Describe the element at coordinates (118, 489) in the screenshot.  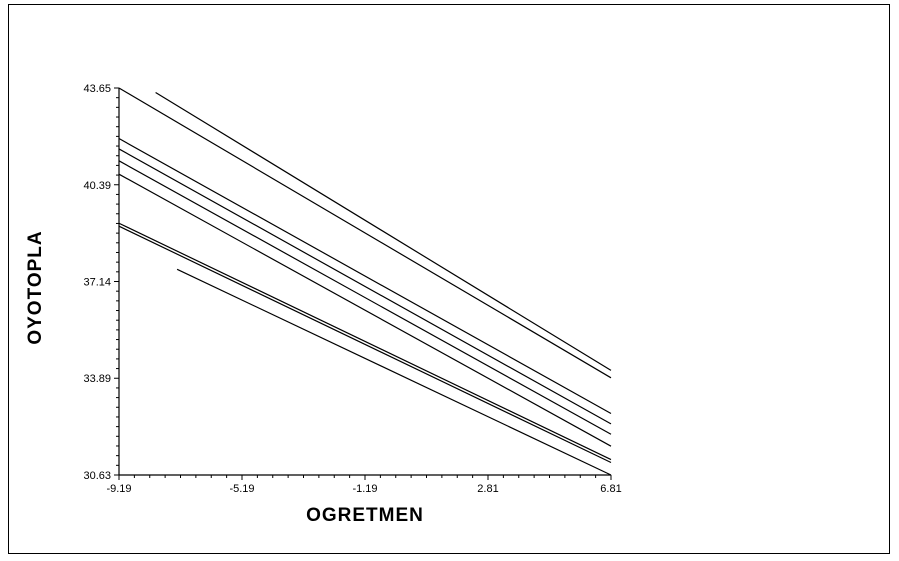
I see `x-tick-label: -9.19` at that location.